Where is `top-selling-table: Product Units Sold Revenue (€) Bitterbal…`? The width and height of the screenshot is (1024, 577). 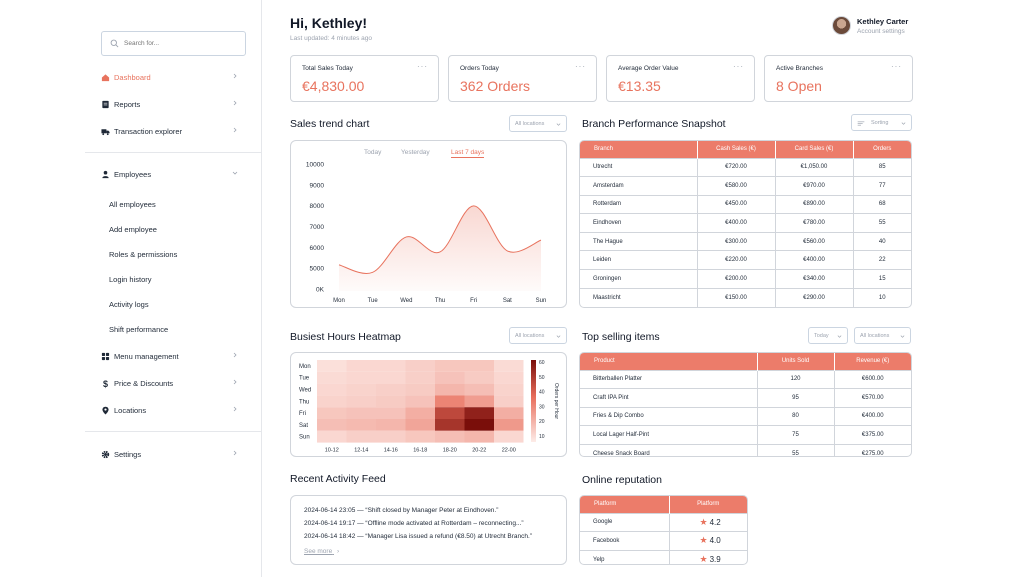
top-selling-table: Product Units Sold Revenue (€) Bitterbal… is located at coordinates (745, 404).